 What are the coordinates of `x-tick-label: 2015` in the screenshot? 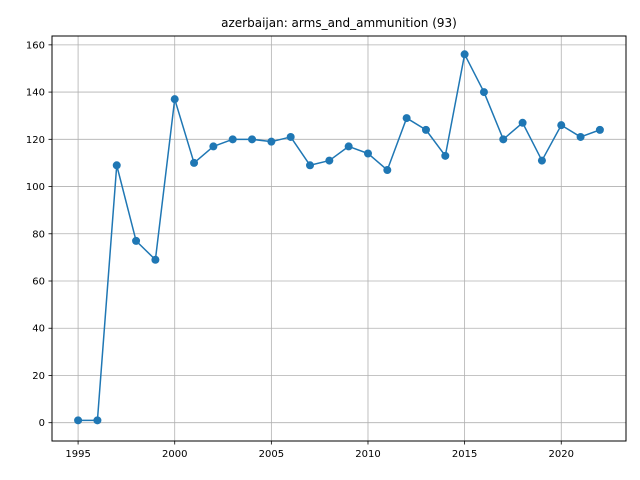 It's located at (464, 454).